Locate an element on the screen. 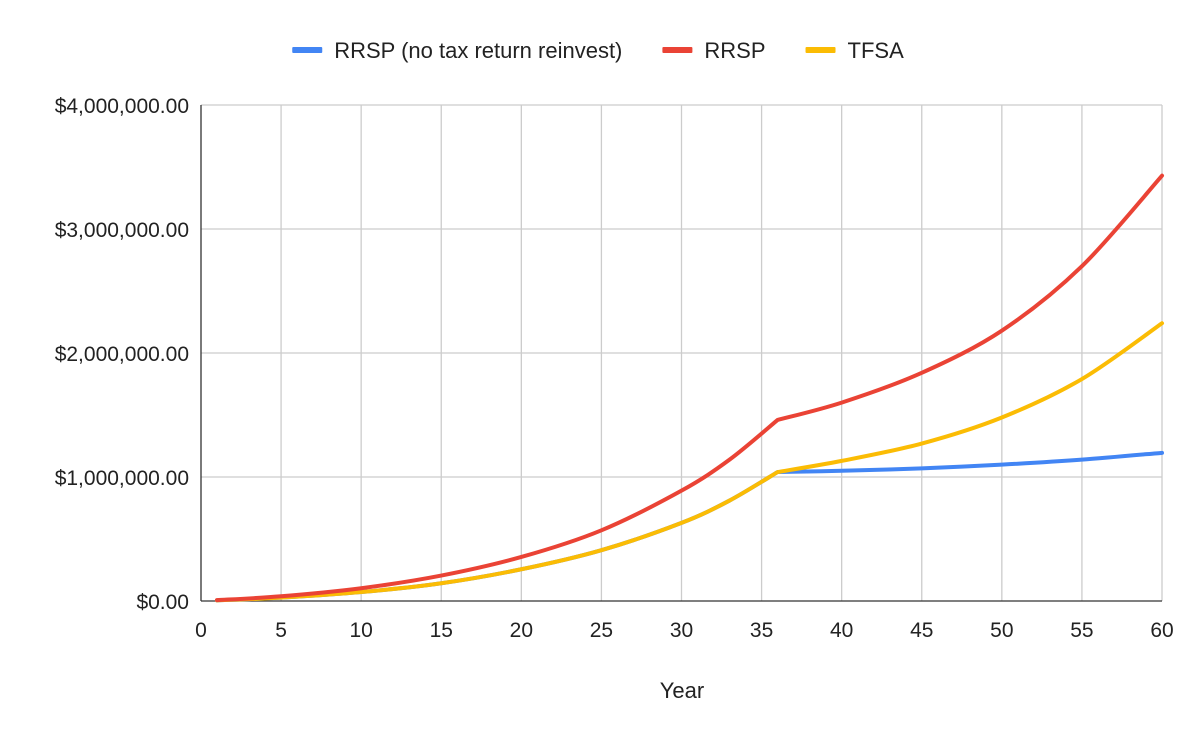  legend-label: RRSP is located at coordinates (734, 50).